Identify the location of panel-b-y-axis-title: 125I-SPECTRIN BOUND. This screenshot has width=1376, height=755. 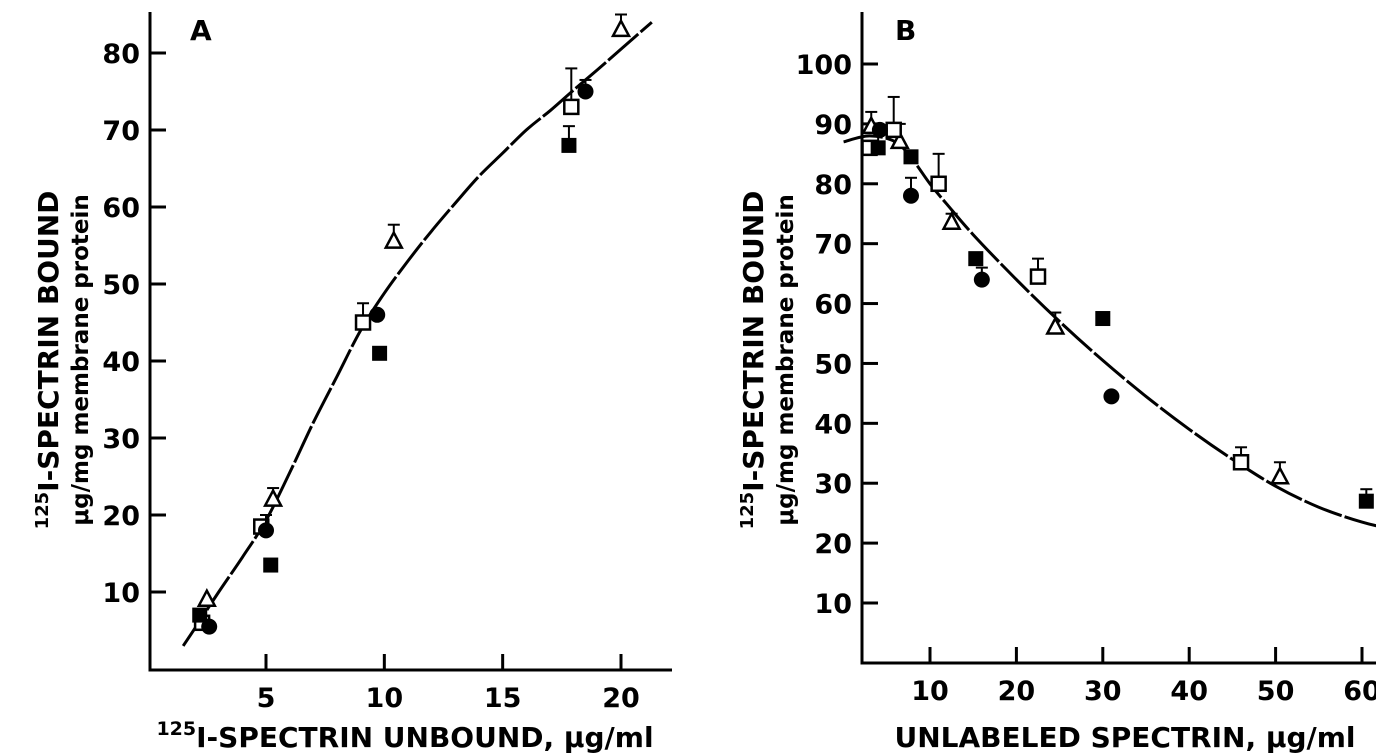
(753, 360).